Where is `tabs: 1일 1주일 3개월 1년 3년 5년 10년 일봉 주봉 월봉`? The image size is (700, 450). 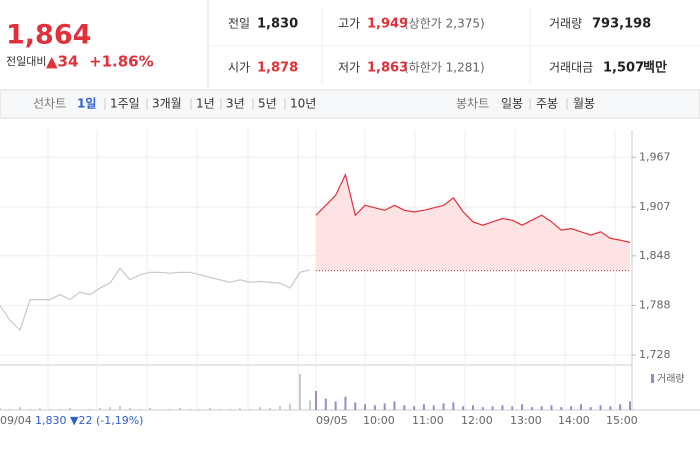 tabs: 1일 1주일 3개월 1년 3년 5년 10년 일봉 주봉 월봉 is located at coordinates (336, 104).